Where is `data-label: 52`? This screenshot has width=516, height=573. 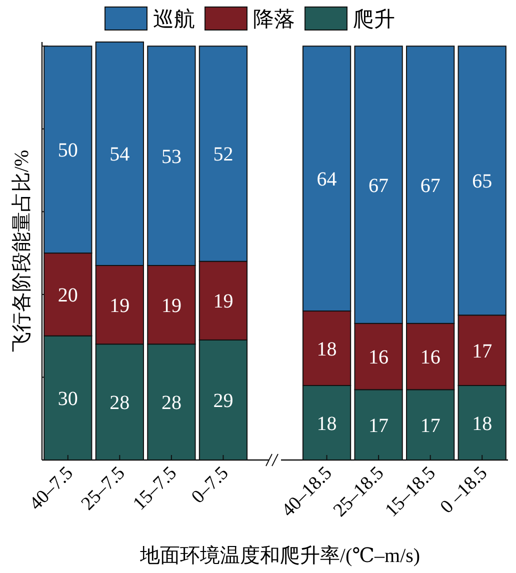
data-label: 52 is located at coordinates (223, 155).